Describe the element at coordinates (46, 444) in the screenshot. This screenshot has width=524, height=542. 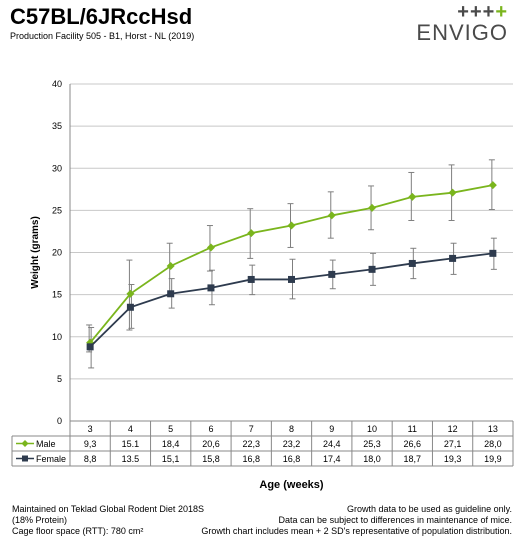
I see `legend-label: Male` at that location.